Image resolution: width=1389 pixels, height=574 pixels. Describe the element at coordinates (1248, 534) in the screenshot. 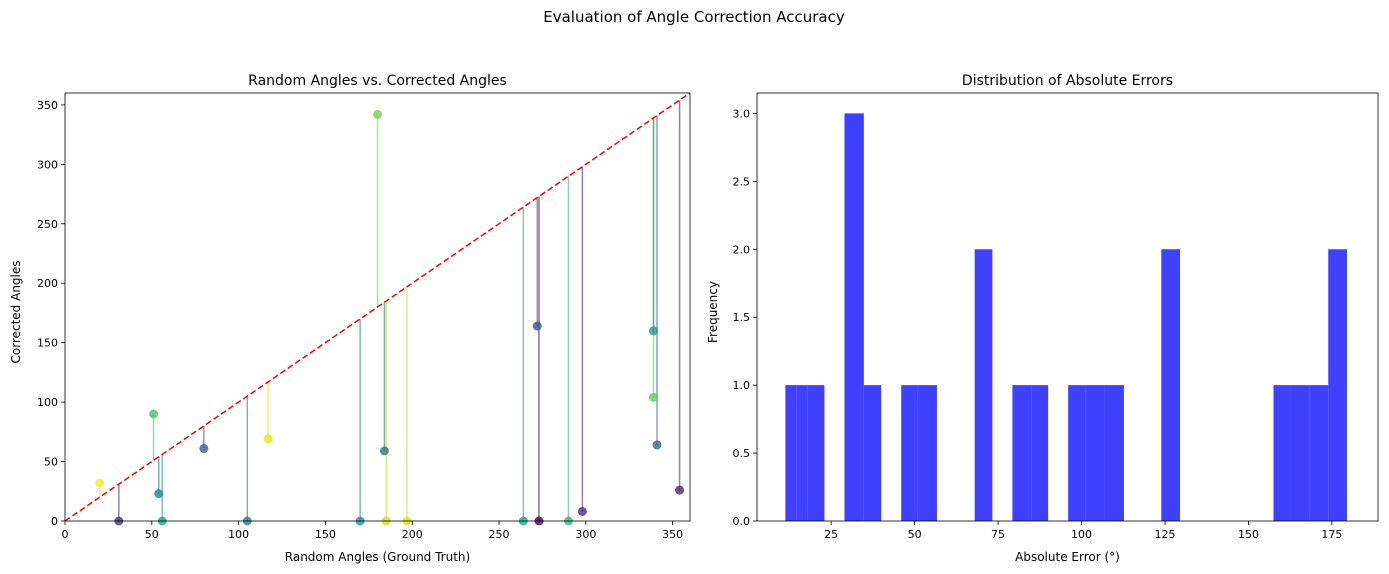

I see `histogram-xtick-label: 150` at that location.